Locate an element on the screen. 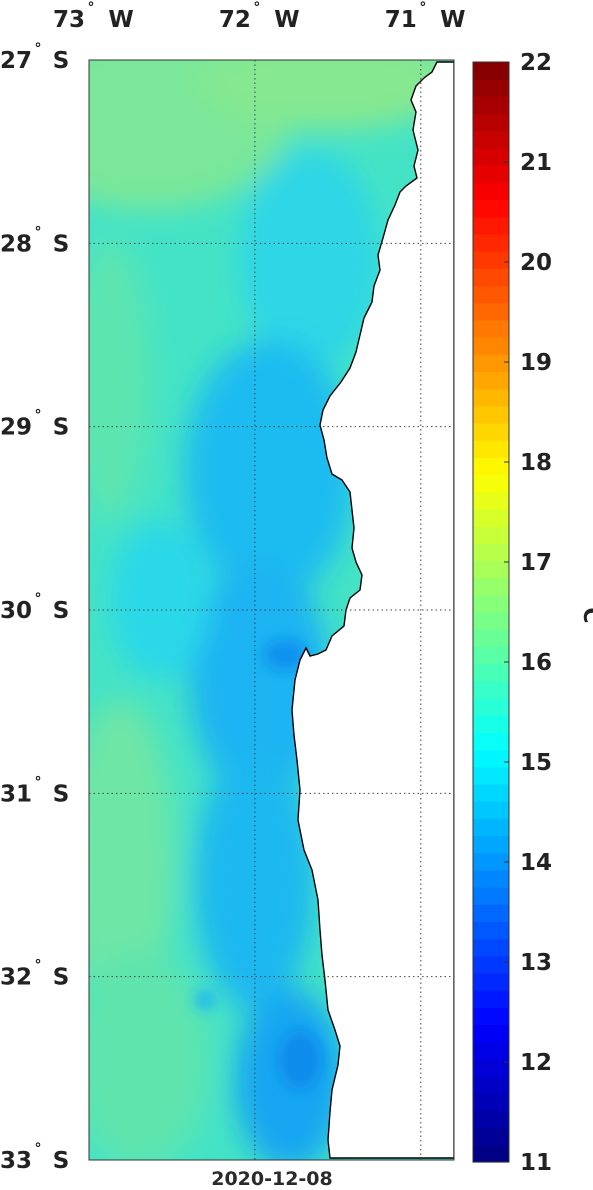  colorbar-tick-labels: 11 12 13 14 15 16 17 18 19 20 21 22 is located at coordinates (528, 613).